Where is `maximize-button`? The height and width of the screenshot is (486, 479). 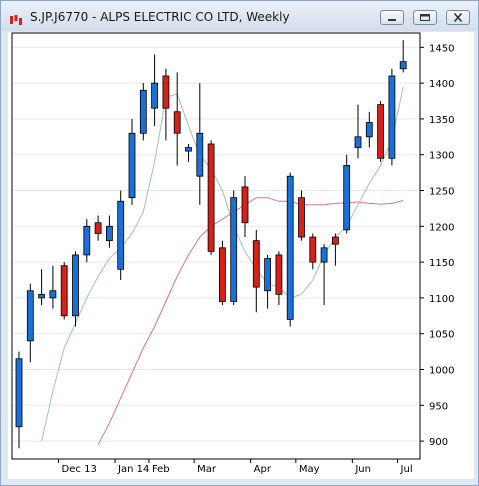
maximize-button is located at coordinates (425, 17).